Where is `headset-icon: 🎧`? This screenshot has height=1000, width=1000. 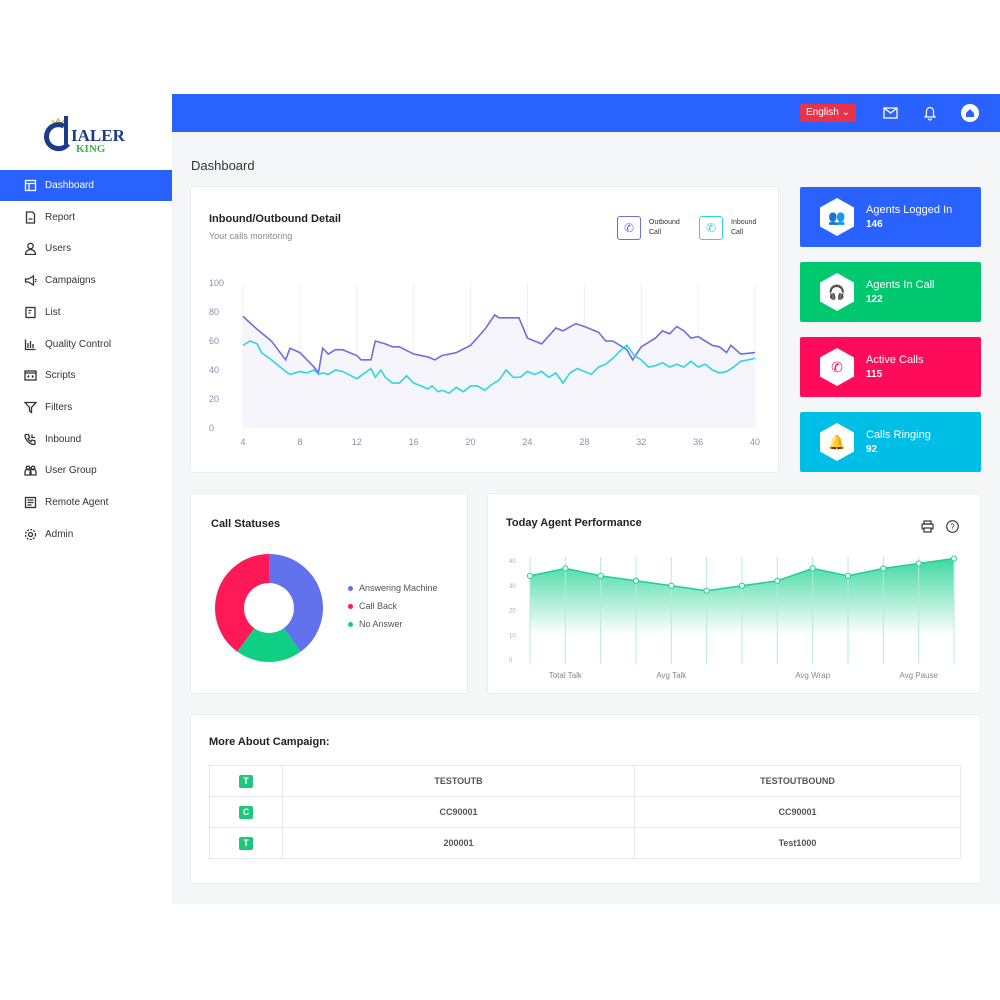
headset-icon: 🎧 is located at coordinates (837, 292).